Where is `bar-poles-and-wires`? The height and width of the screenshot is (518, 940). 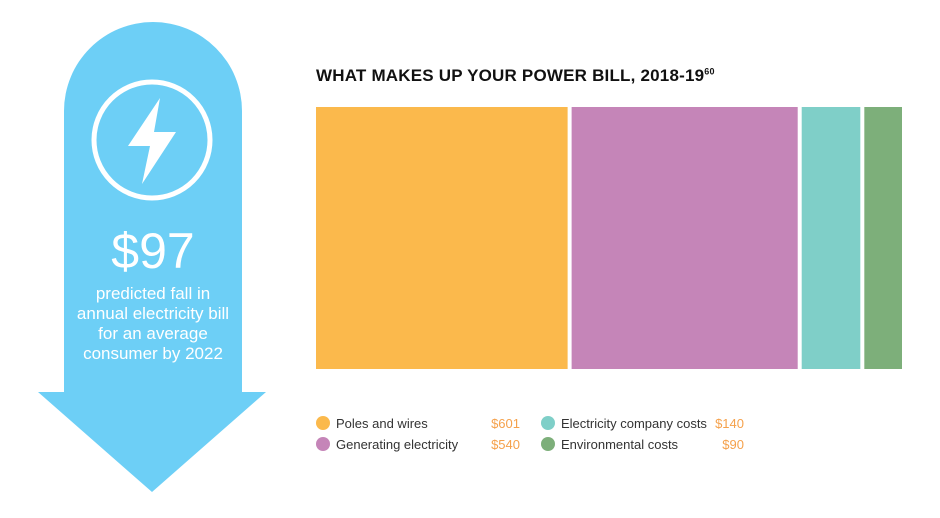
bar-poles-and-wires is located at coordinates (442, 238).